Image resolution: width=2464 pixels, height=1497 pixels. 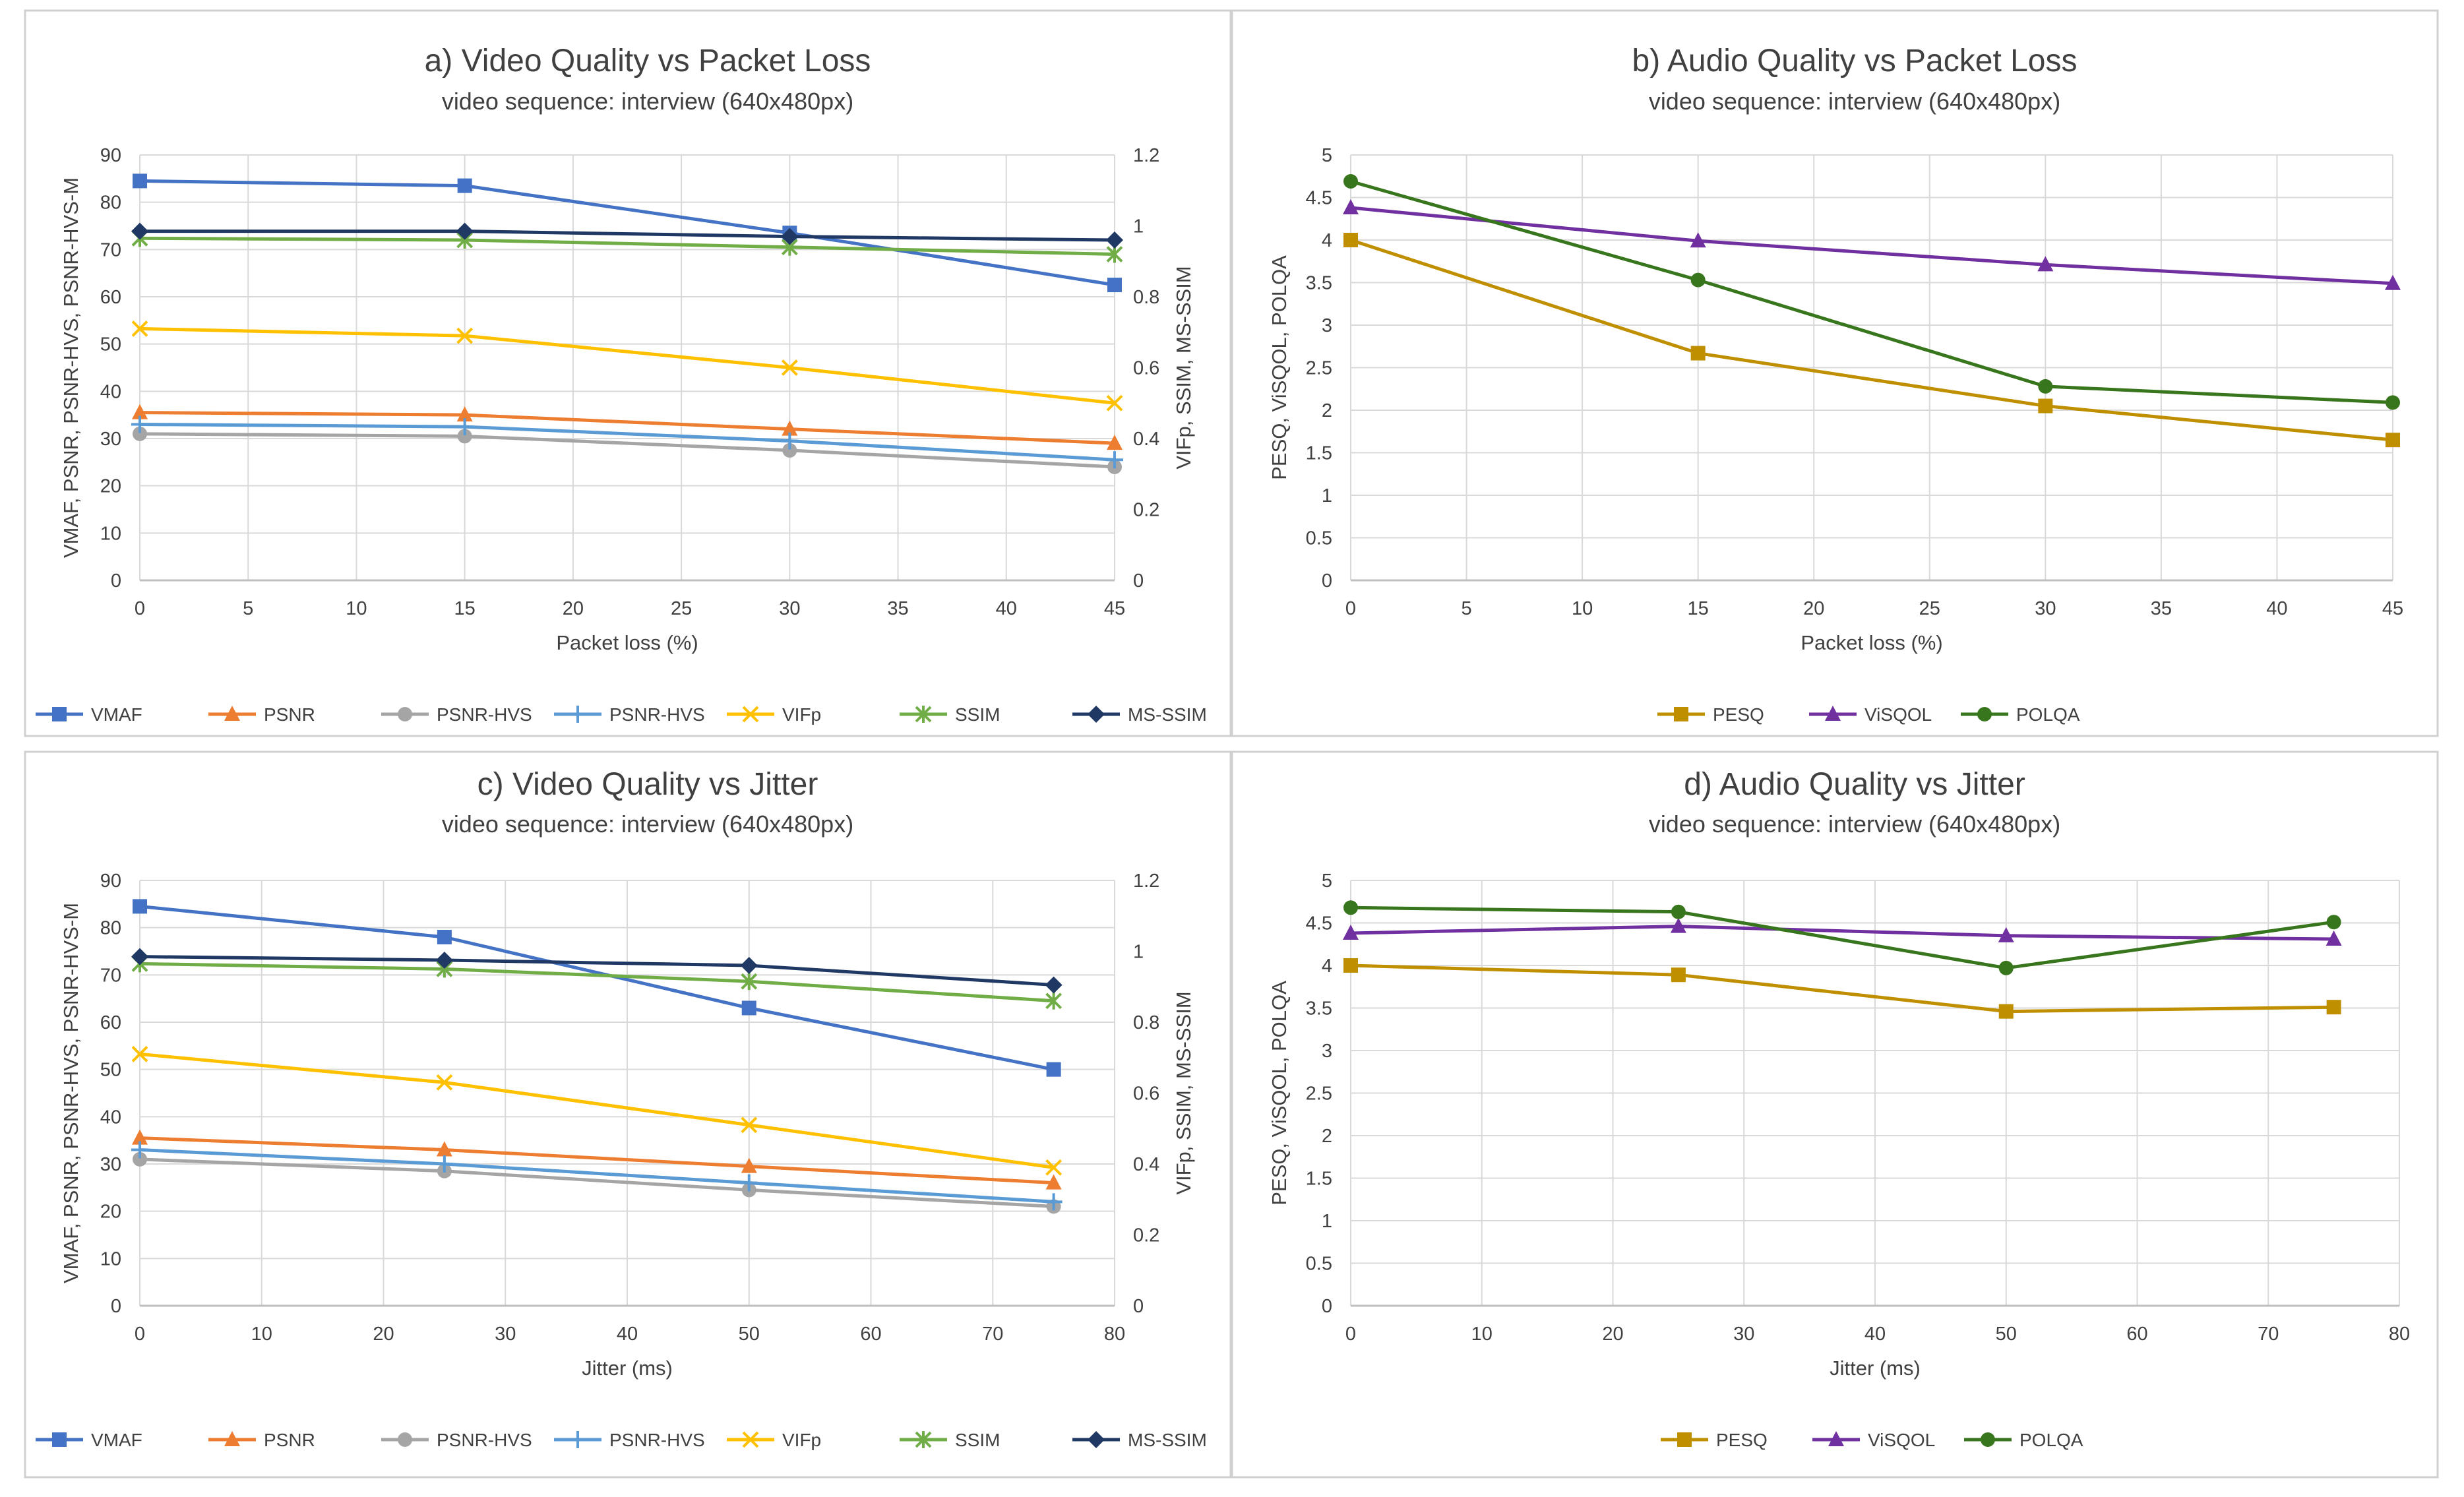 What do you see at coordinates (789, 608) in the screenshot?
I see `x-tick-label: 30` at bounding box center [789, 608].